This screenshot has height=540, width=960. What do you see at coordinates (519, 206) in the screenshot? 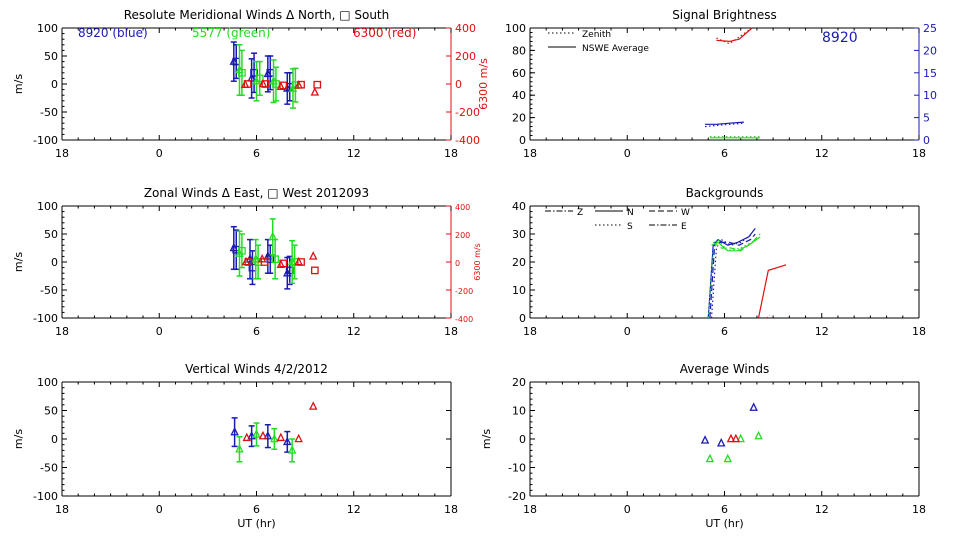
I see `y-tick-label: 40` at bounding box center [519, 206].